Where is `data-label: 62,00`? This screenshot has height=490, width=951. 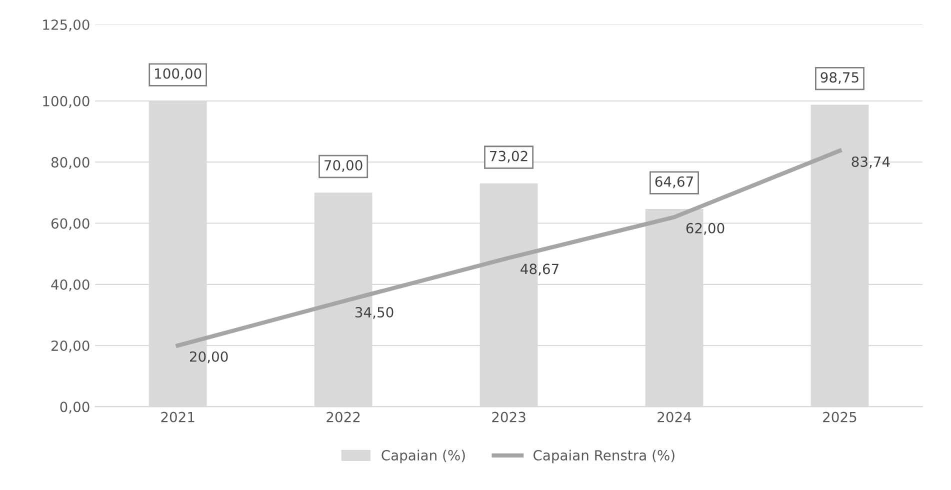 data-label: 62,00 is located at coordinates (705, 228).